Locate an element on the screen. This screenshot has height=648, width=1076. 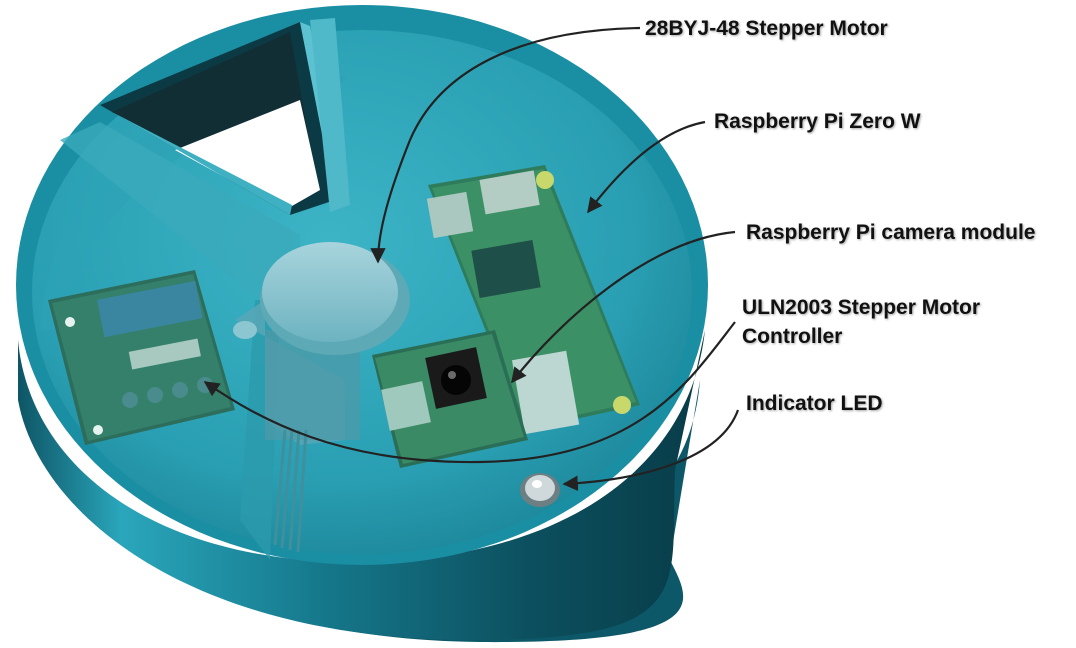
label-pi-zero: Raspberry Pi Zero W is located at coordinates (817, 121).